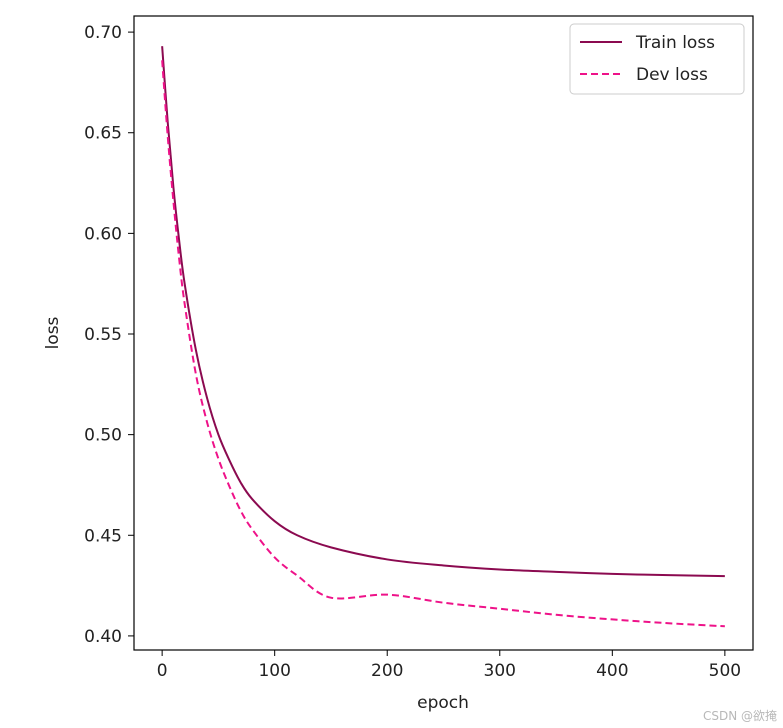  Describe the element at coordinates (612, 671) in the screenshot. I see `x-tick-label: 400` at that location.